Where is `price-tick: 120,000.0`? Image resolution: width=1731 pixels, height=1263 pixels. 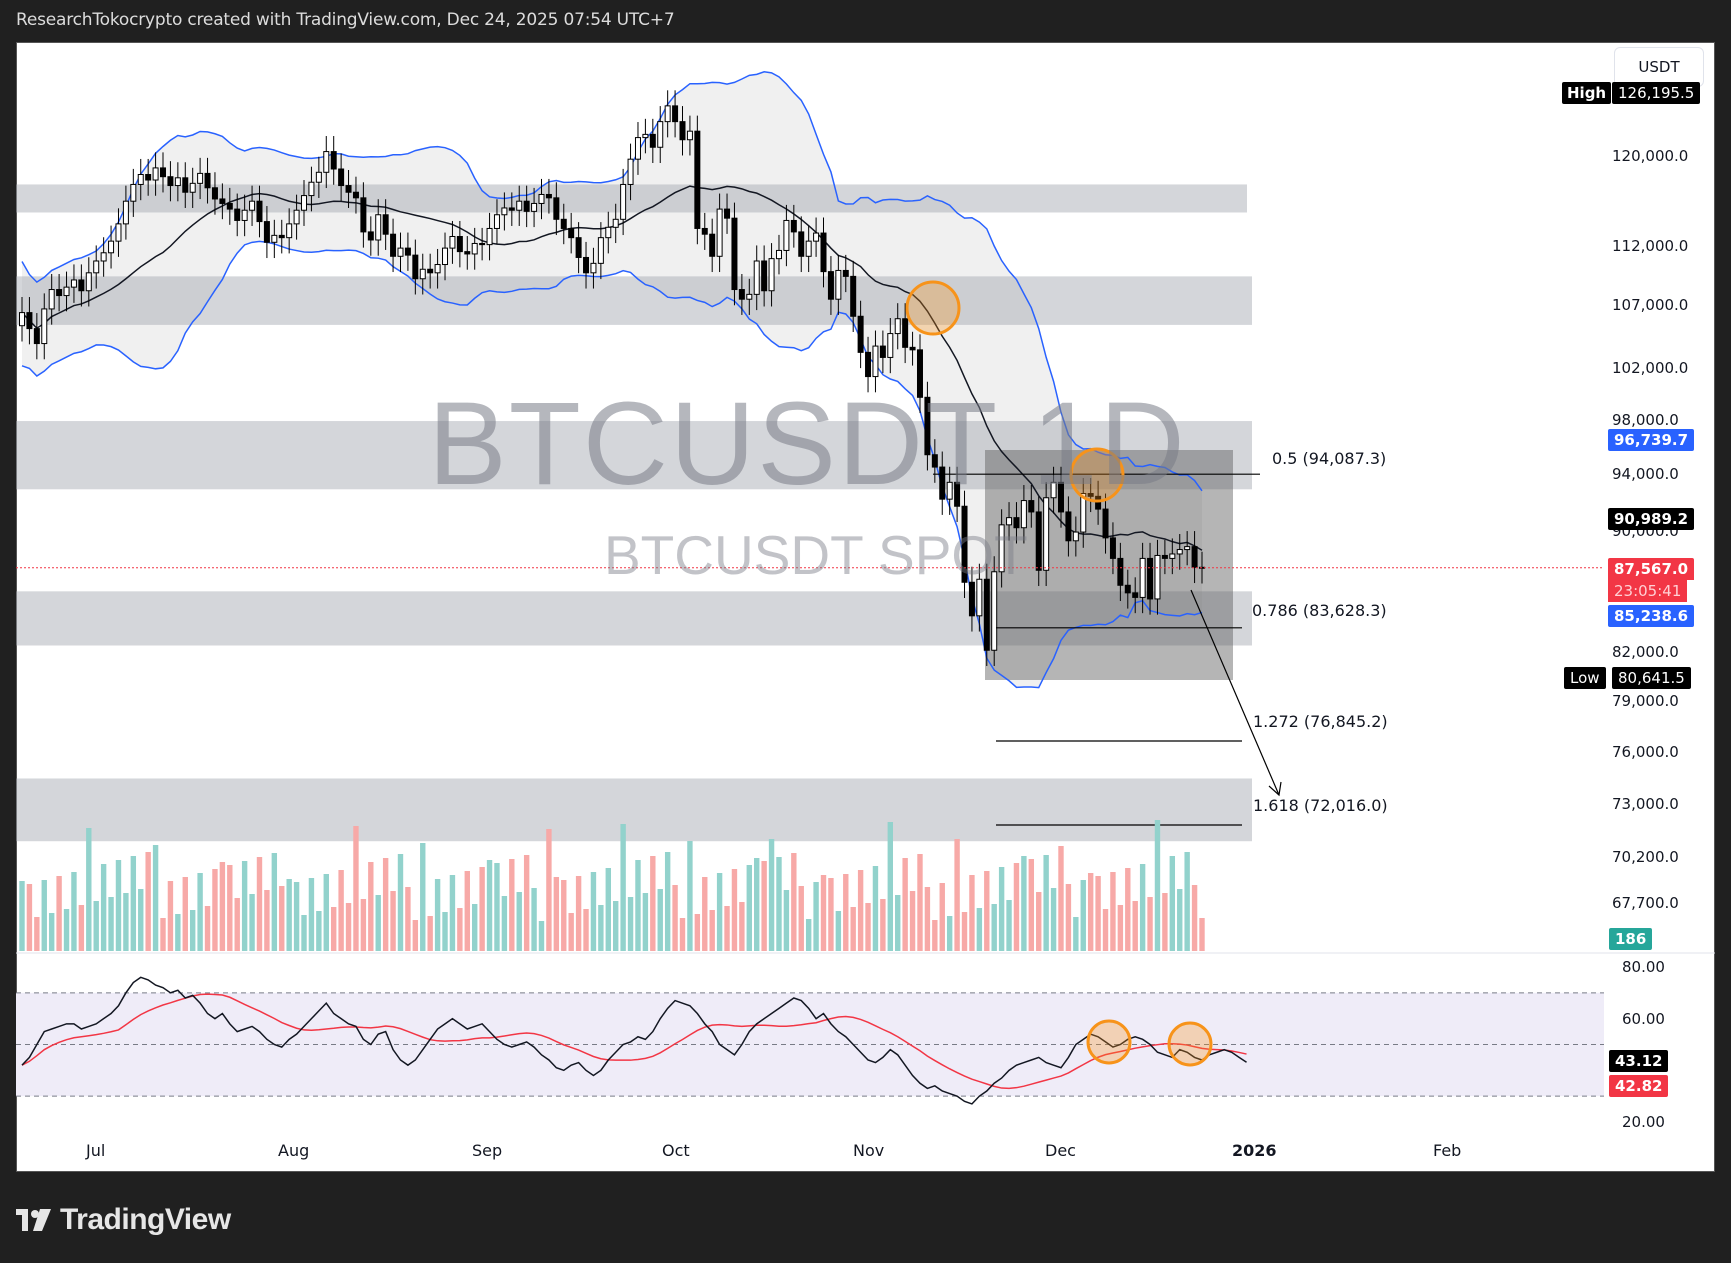 price-tick: 120,000.0 is located at coordinates (1650, 156).